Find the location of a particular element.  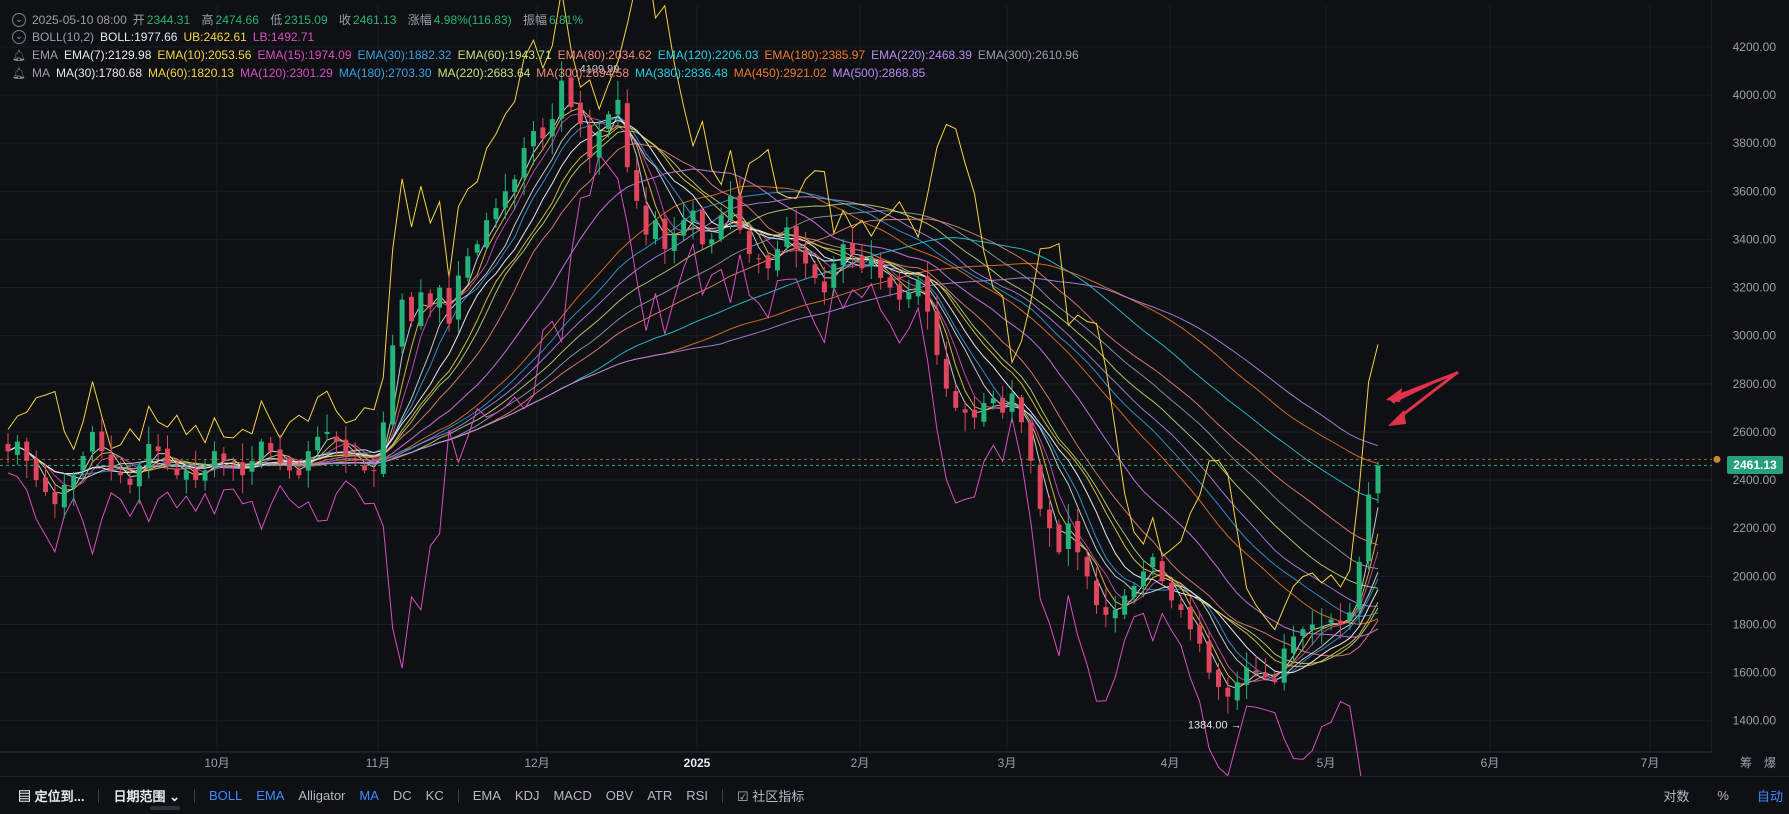

calendar-icon: ▤ is located at coordinates (26, 796).